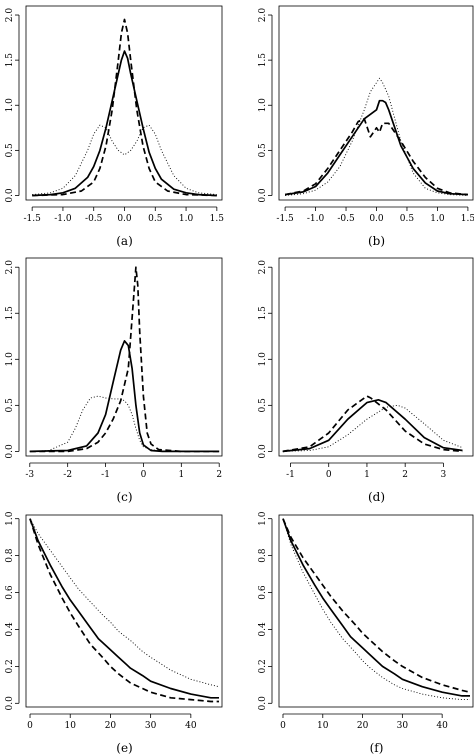  I want to click on panel-caption: (b), so click(376, 241).